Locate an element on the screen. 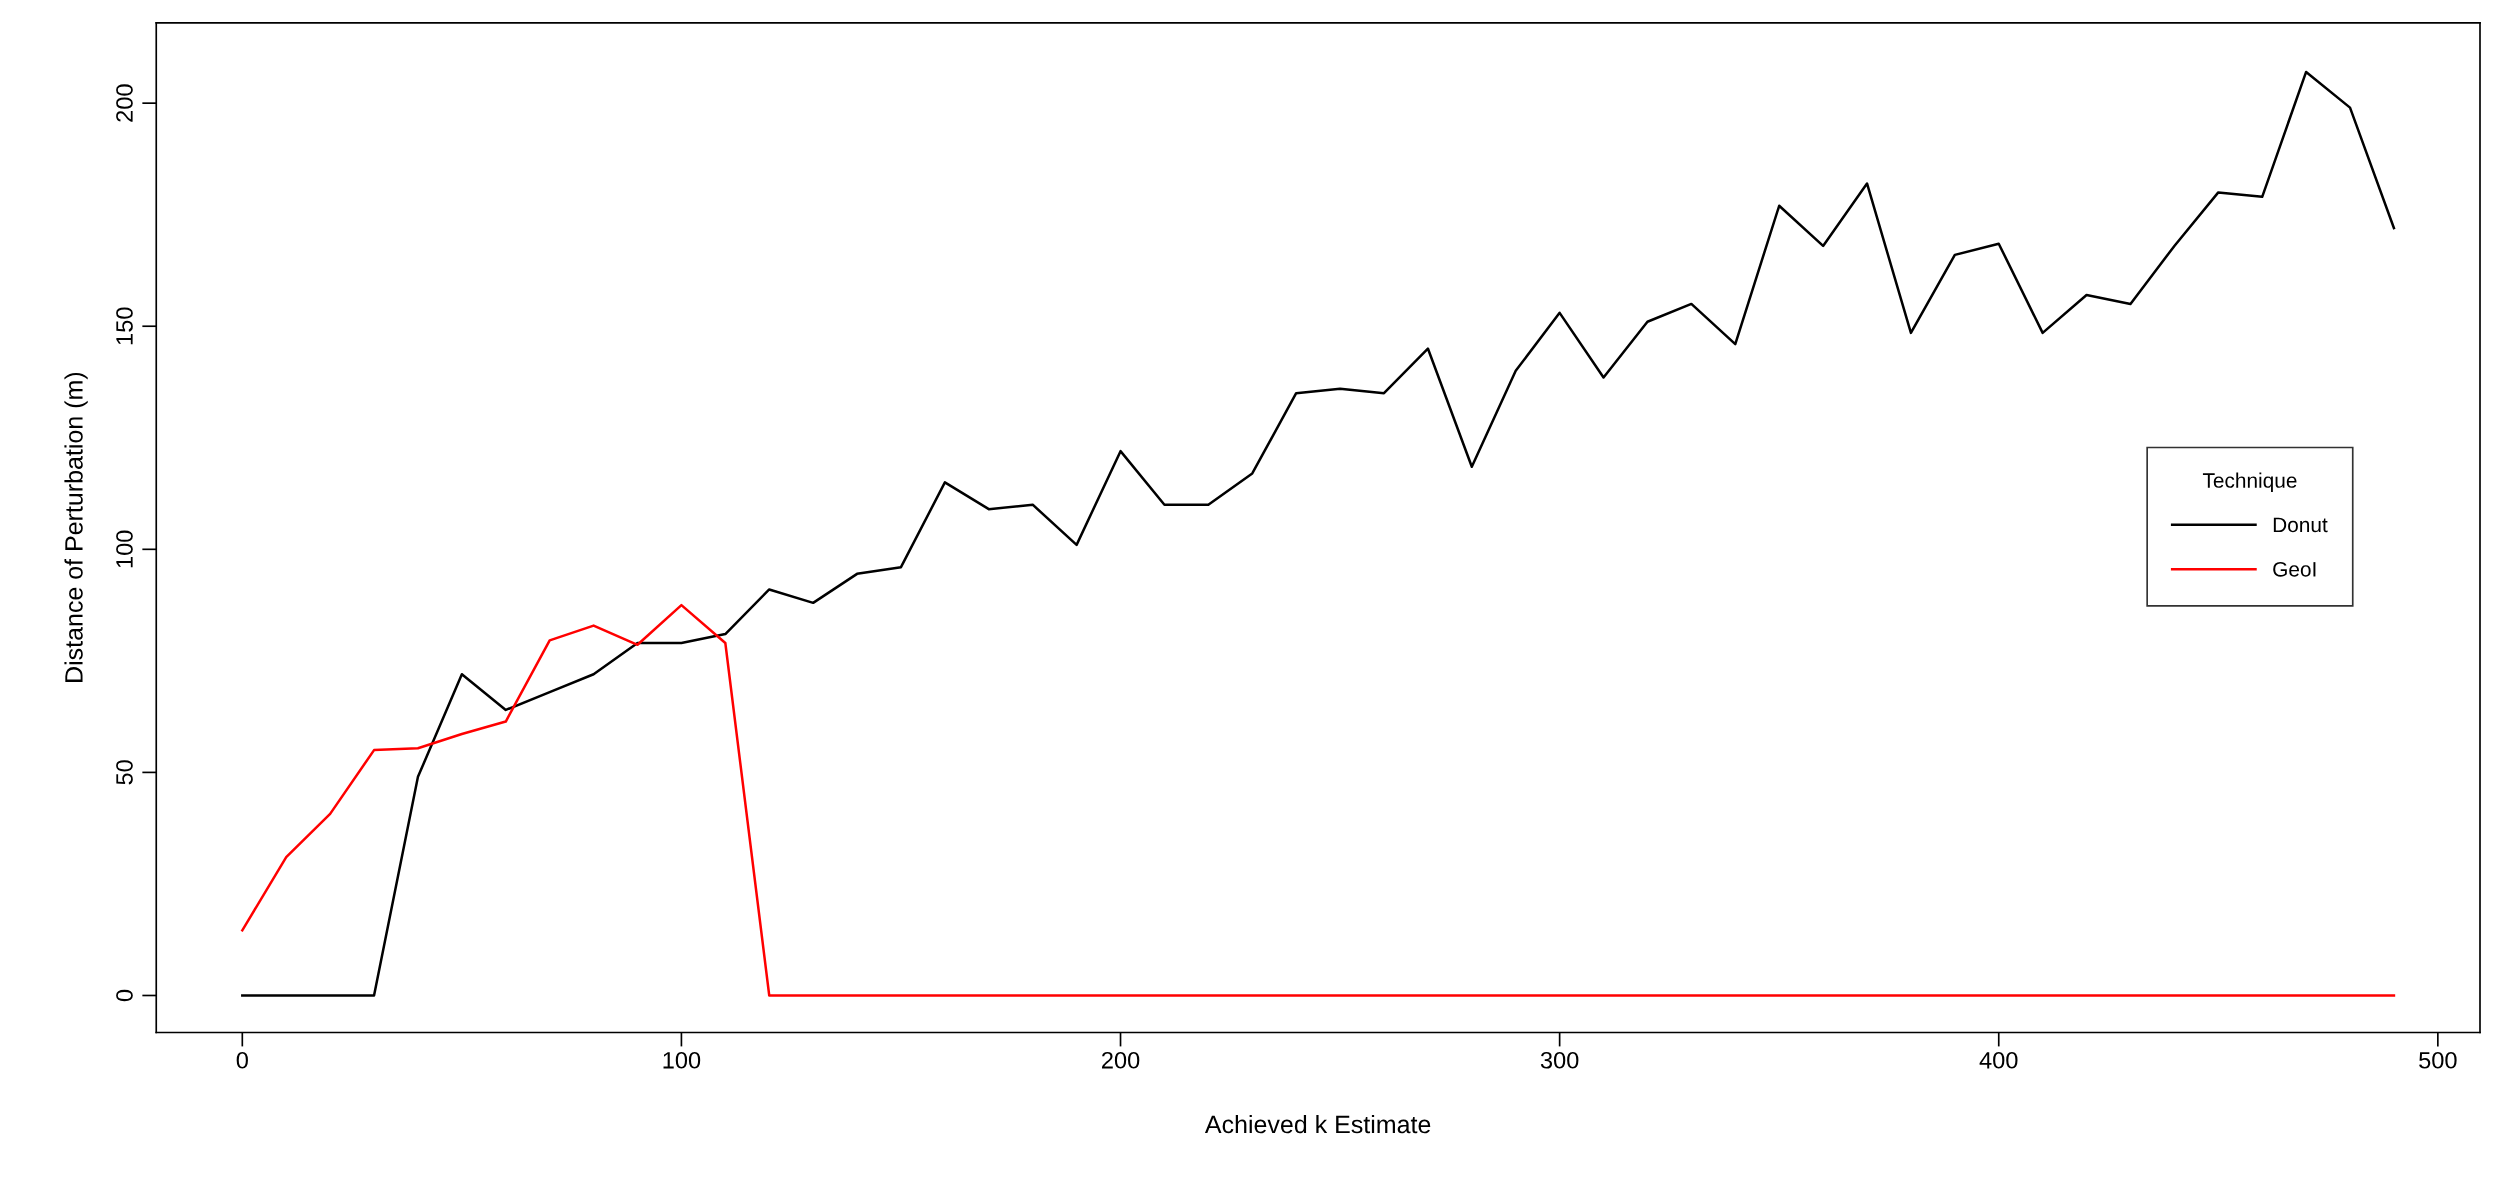  x-tick-label: 400 is located at coordinates (1998, 1060).